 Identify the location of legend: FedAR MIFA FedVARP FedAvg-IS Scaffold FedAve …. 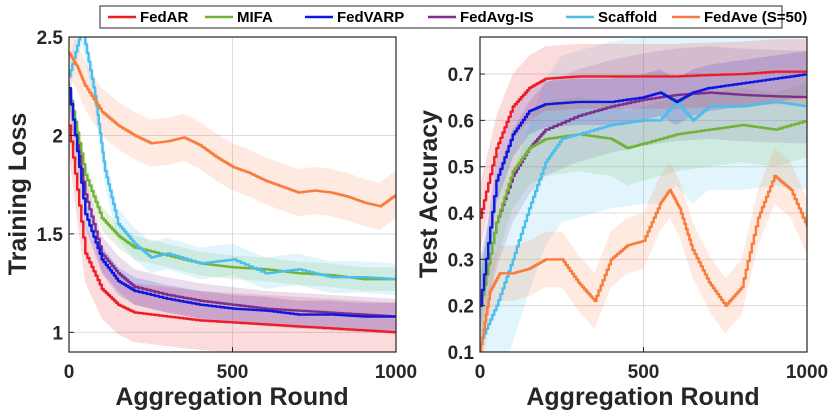
(453, 17).